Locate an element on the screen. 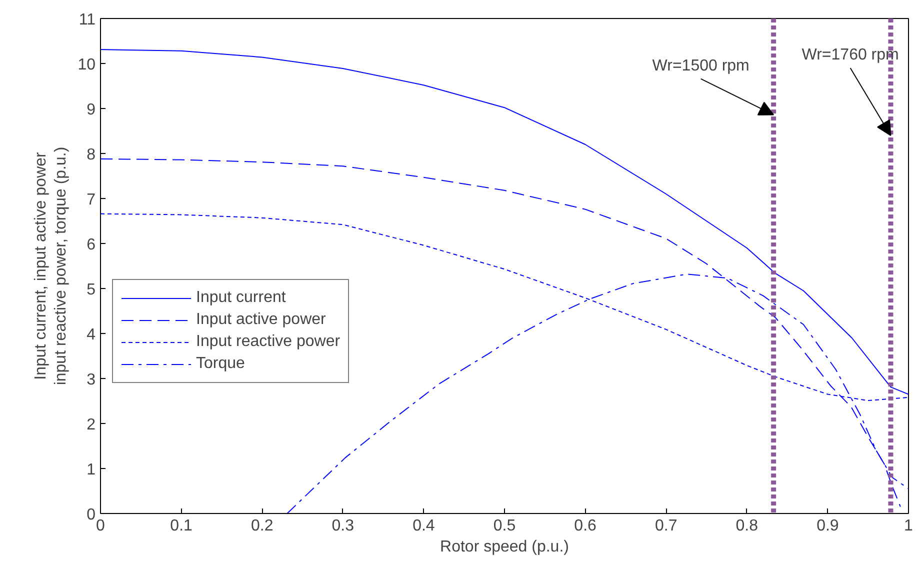 The image size is (916, 563). y-tick-label: 6 is located at coordinates (91, 245).